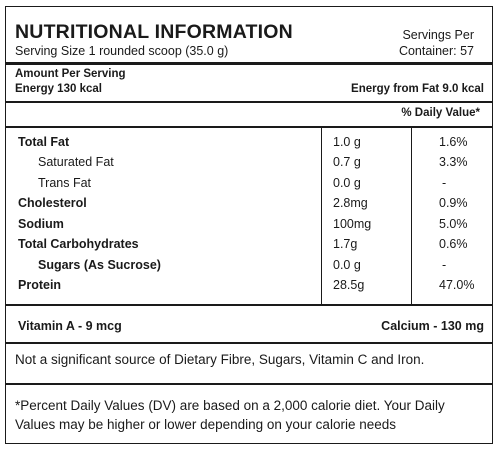 The image size is (500, 472). I want to click on vitamins-divider, so click(249, 343).